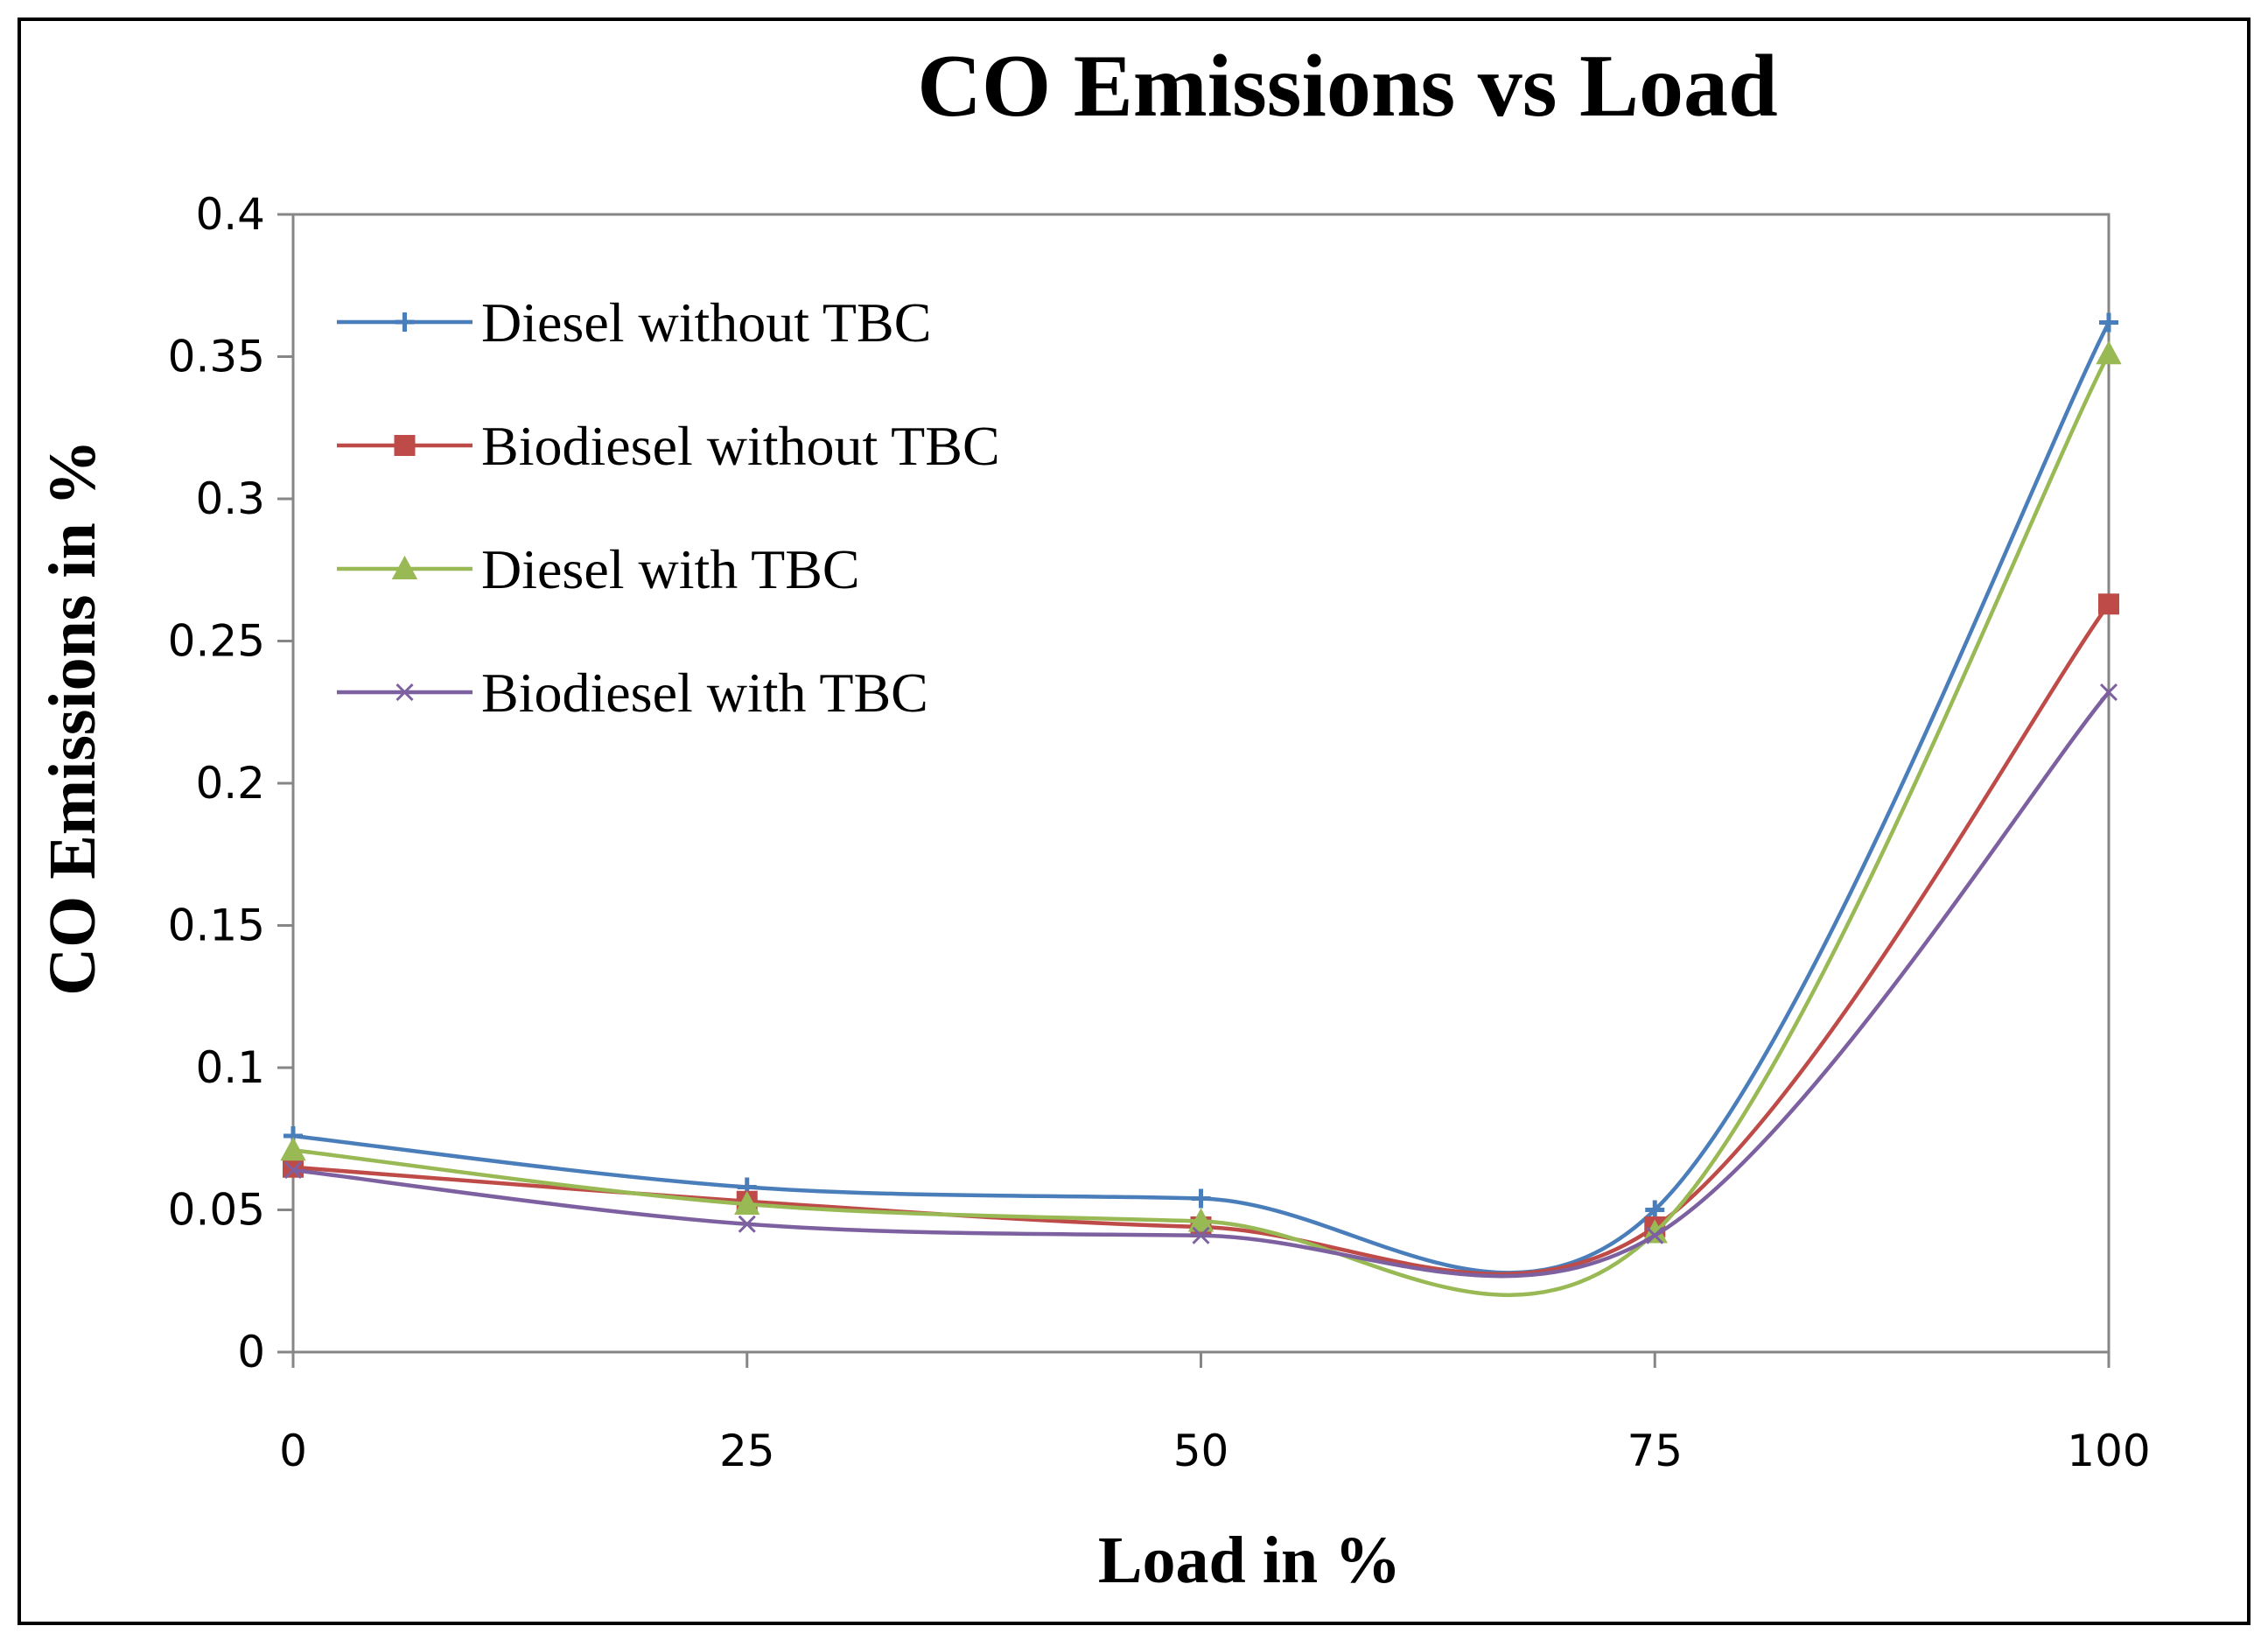 The height and width of the screenshot is (1647, 2268). What do you see at coordinates (230, 499) in the screenshot?
I see `y-tick-label: 0.3` at bounding box center [230, 499].